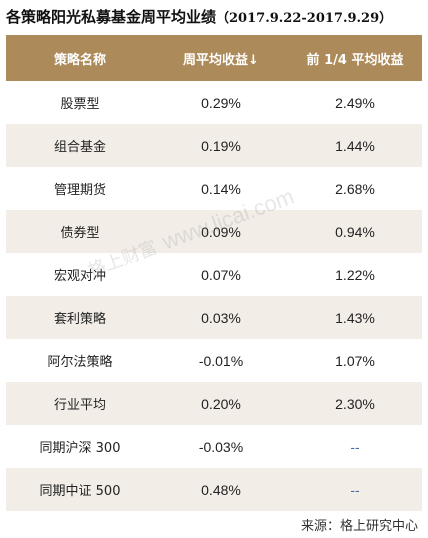 The height and width of the screenshot is (538, 428). Describe the element at coordinates (221, 145) in the screenshot. I see `cell-weekly-return: 0.19%` at that location.